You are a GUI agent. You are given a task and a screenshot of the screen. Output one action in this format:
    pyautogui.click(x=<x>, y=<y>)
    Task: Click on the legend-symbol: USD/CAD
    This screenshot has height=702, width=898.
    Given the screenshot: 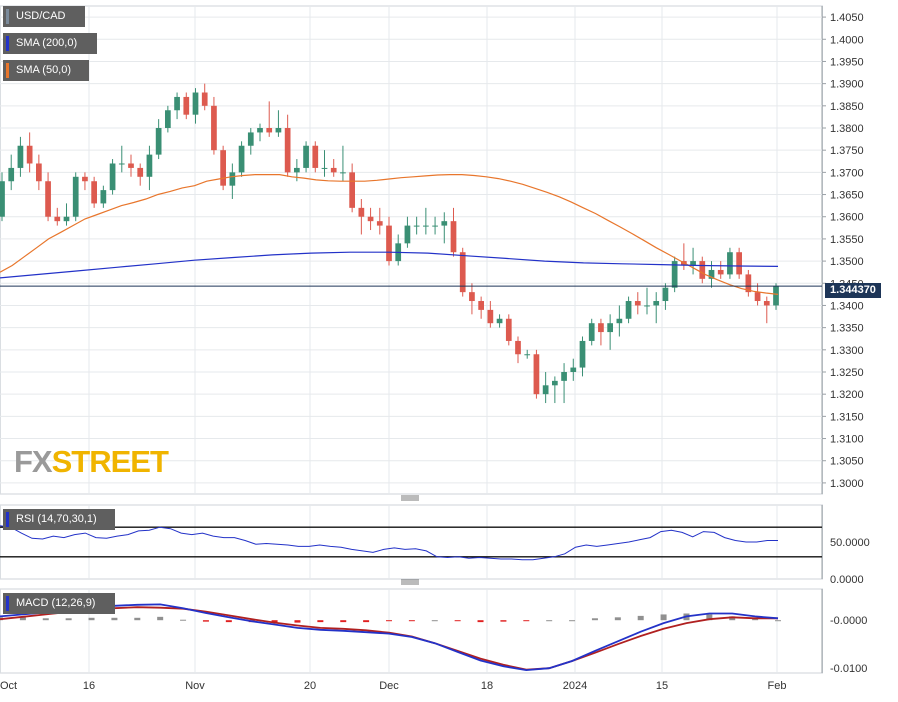 What is the action you would take?
    pyautogui.click(x=44, y=16)
    